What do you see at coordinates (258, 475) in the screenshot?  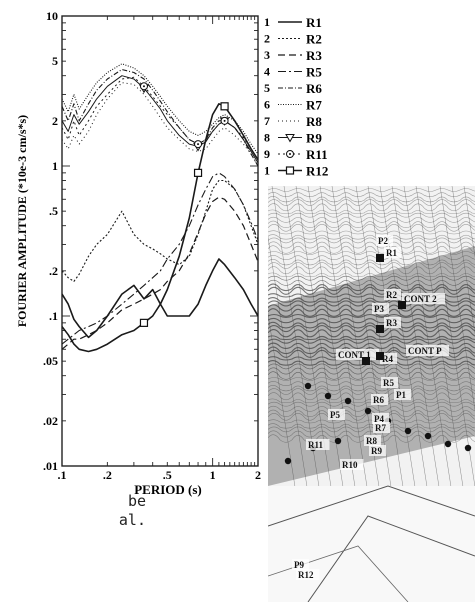 I see `x-tick-label: 2` at bounding box center [258, 475].